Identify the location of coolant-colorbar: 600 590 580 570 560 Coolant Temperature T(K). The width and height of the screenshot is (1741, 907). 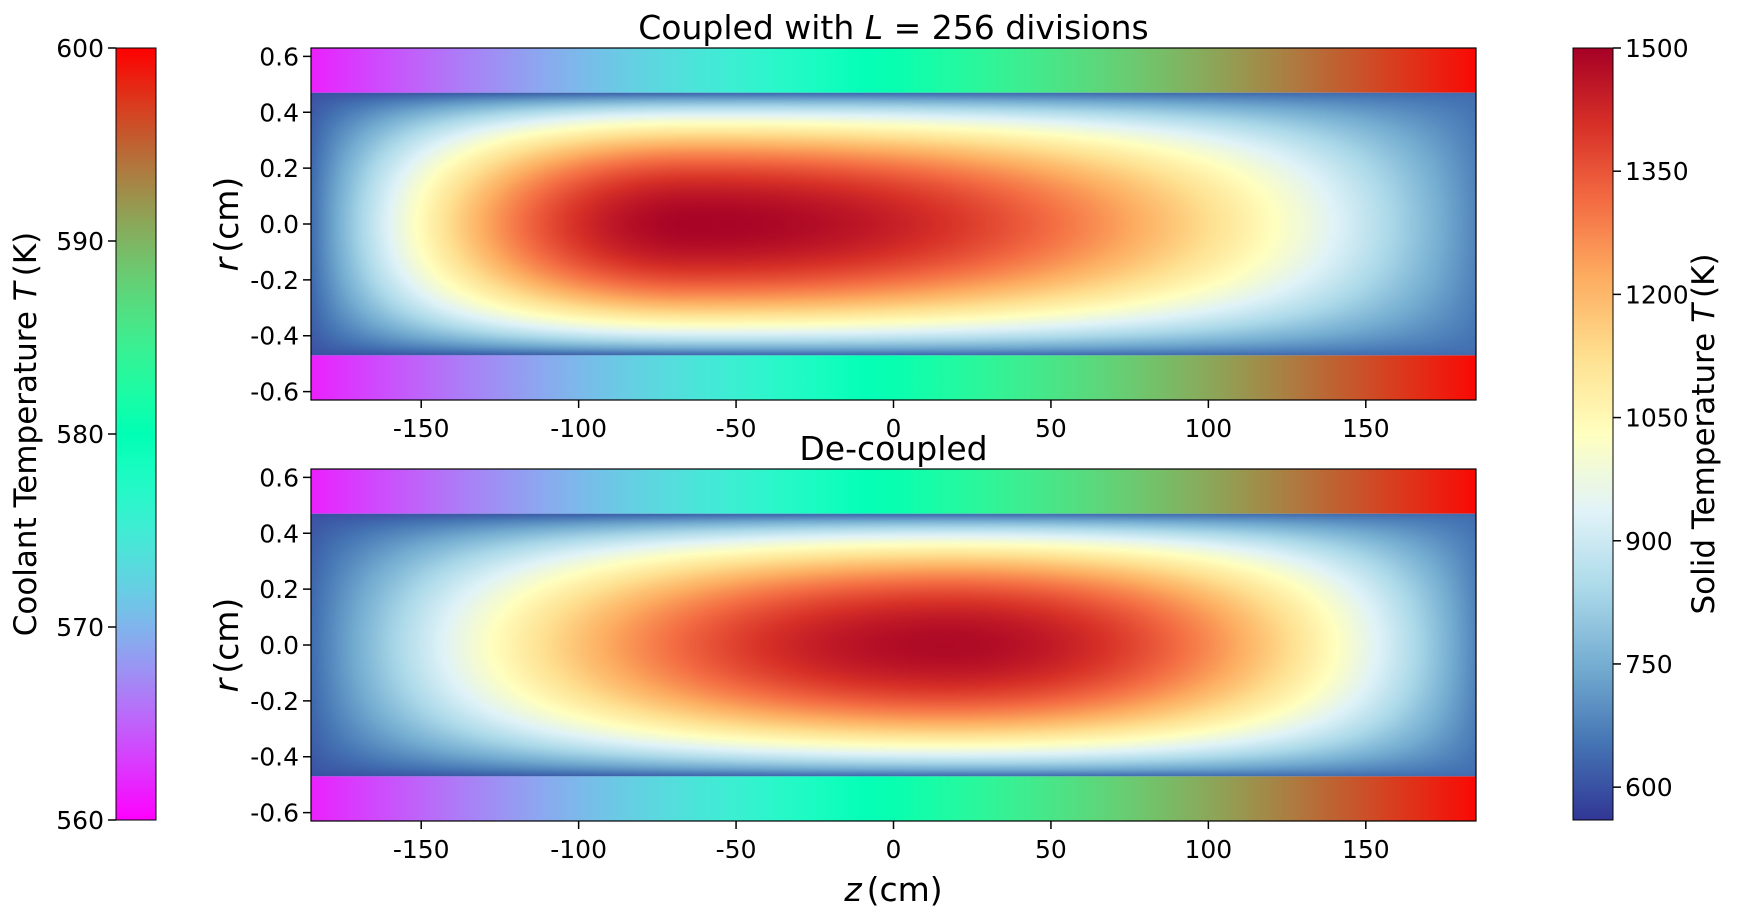
(82, 434).